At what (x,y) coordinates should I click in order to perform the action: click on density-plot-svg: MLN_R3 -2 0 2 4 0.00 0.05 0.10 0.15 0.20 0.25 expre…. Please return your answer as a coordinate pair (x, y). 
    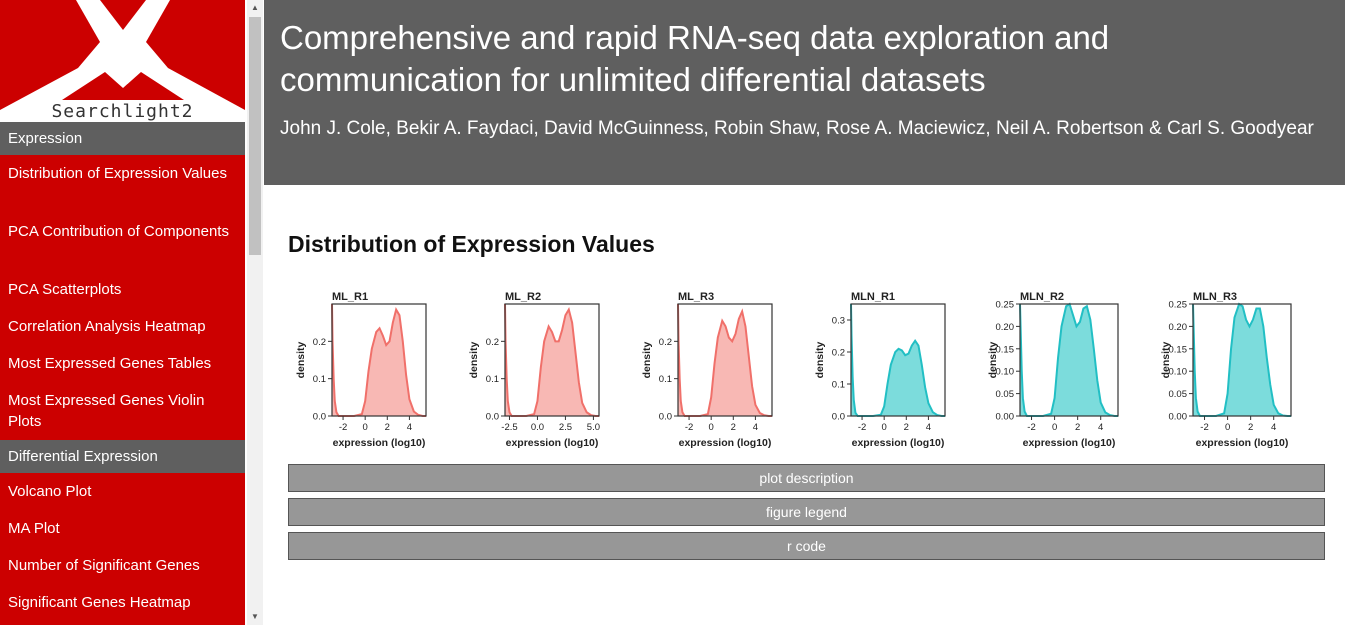
    Looking at the image, I should click on (1226, 370).